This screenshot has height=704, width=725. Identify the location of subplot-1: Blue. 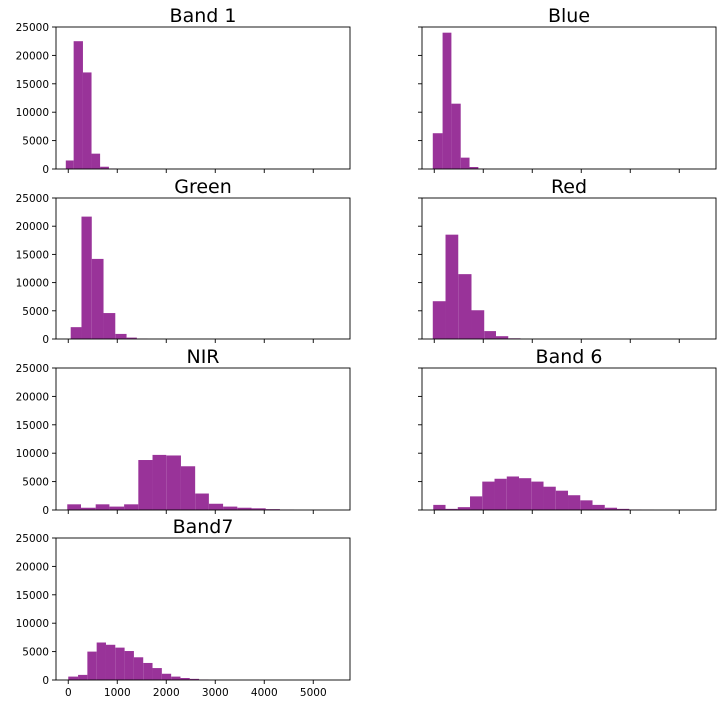
(567, 89).